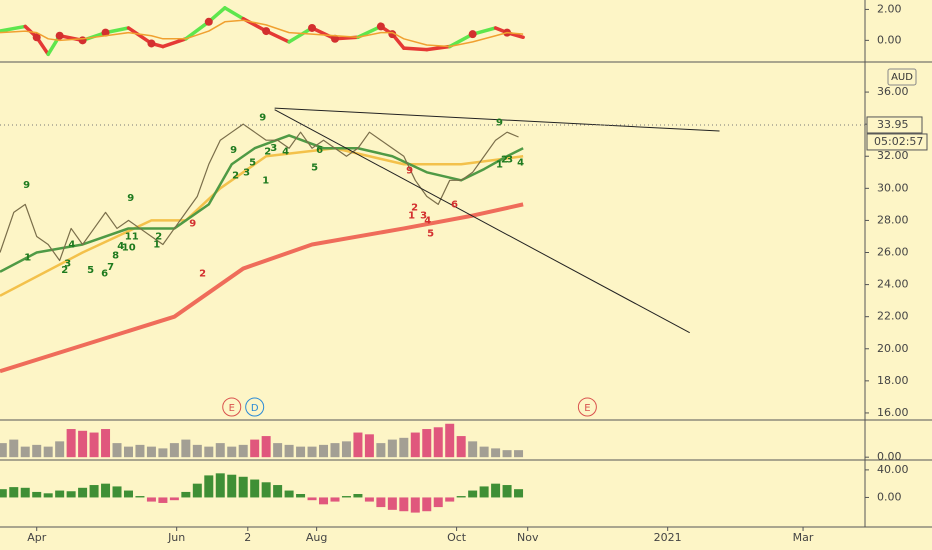 This screenshot has width=932, height=550. I want to click on y-tick-label: 26.00, so click(893, 252).